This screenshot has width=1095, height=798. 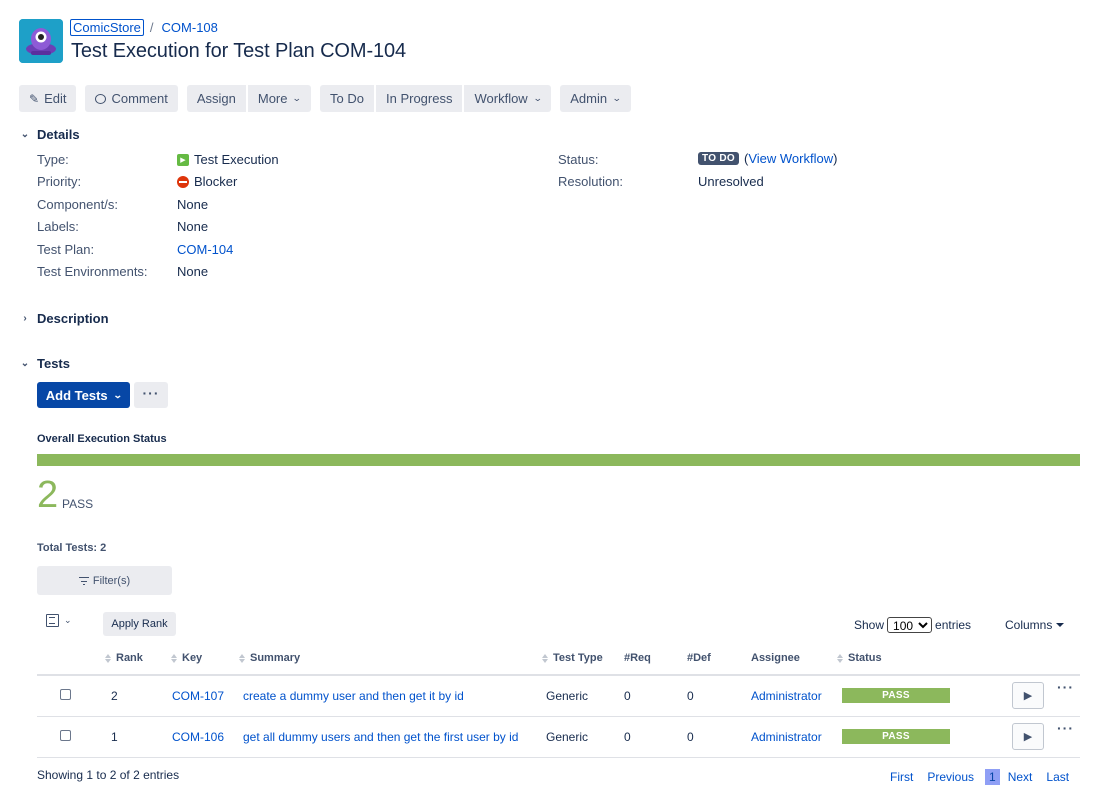 I want to click on assign-button: Assign, so click(x=216, y=98).